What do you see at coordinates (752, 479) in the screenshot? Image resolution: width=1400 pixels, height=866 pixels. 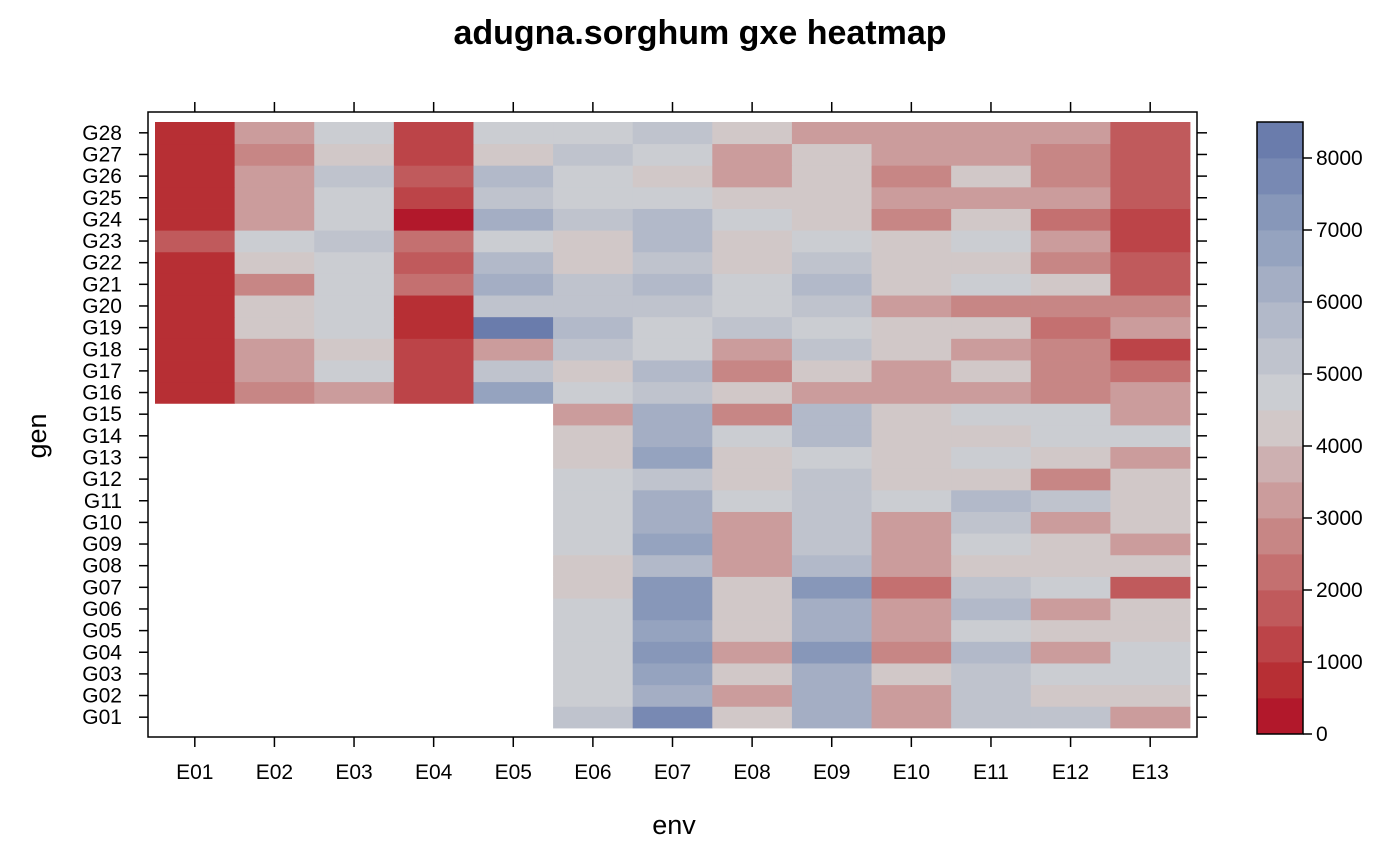 I see `heatmap-cell-G12-E08` at bounding box center [752, 479].